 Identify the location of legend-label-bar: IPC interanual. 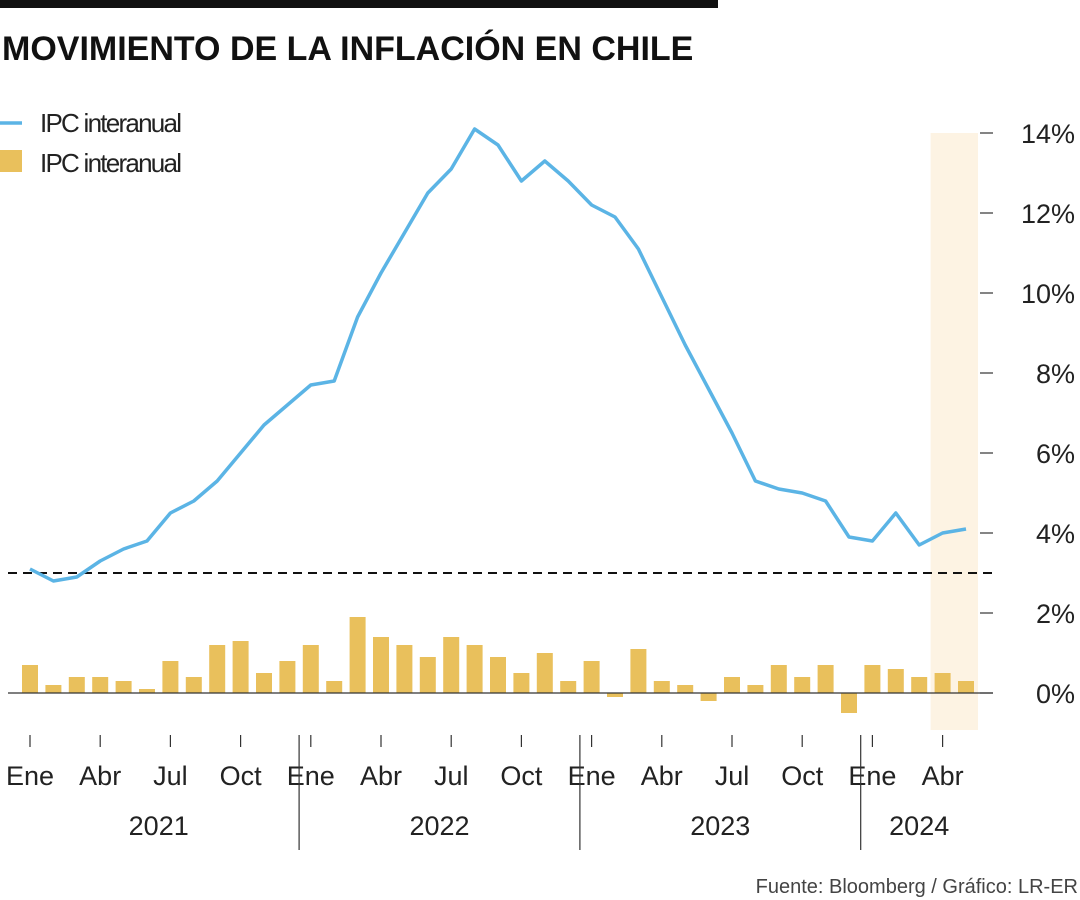
(111, 163).